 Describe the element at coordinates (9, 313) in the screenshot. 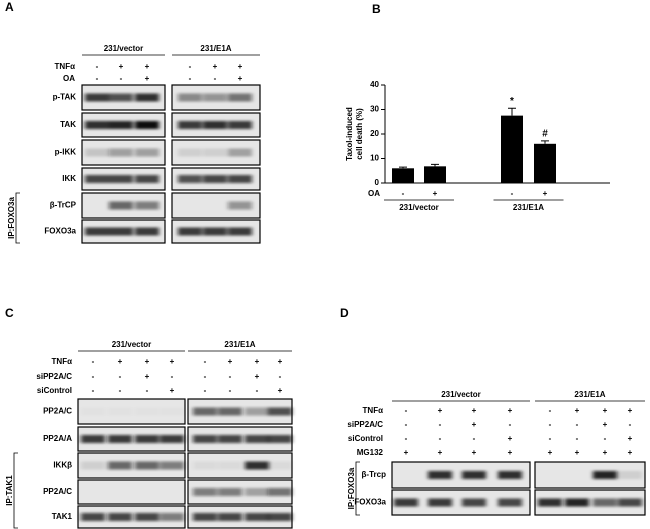

I see `panel-letter: C` at that location.